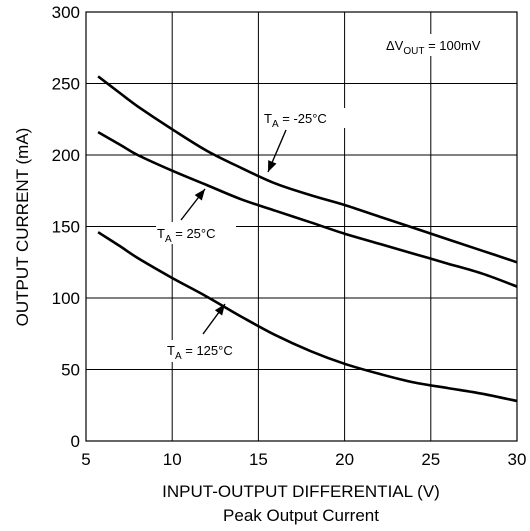 This screenshot has width=530, height=531. Describe the element at coordinates (66, 12) in the screenshot. I see `y-tick-label: 300` at that location.